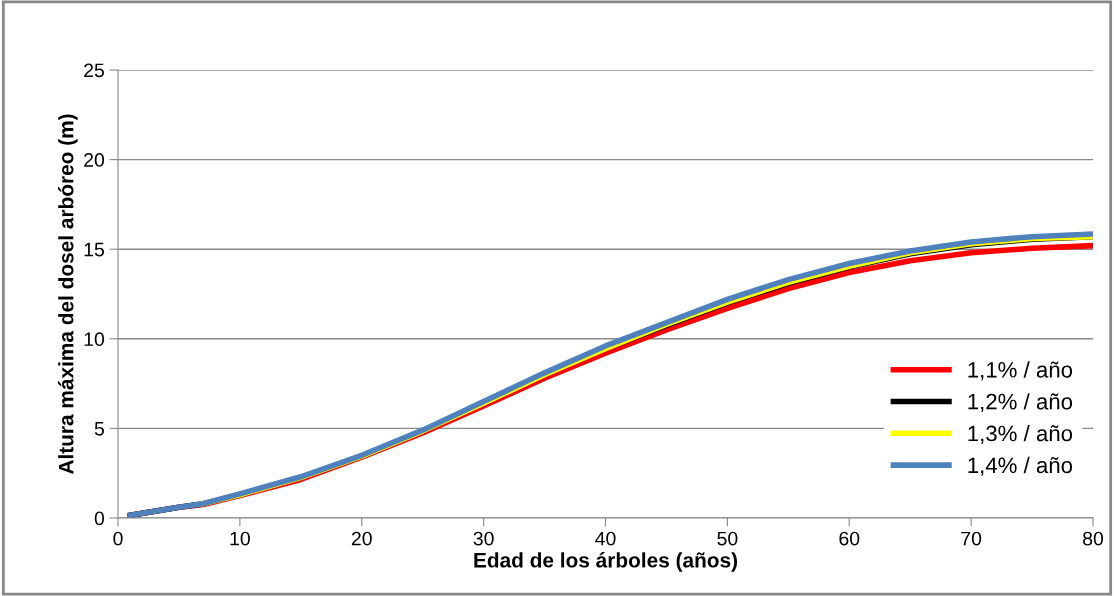 The image size is (1114, 596). What do you see at coordinates (483, 538) in the screenshot?
I see `x-tick-label: 30` at bounding box center [483, 538].